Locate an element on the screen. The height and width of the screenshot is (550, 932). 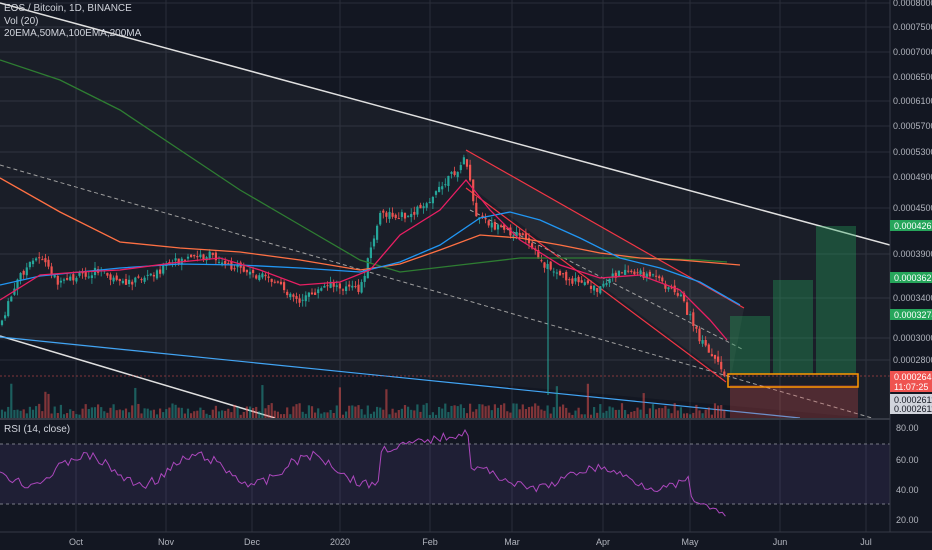
stop-box is located at coordinates (794, 401).